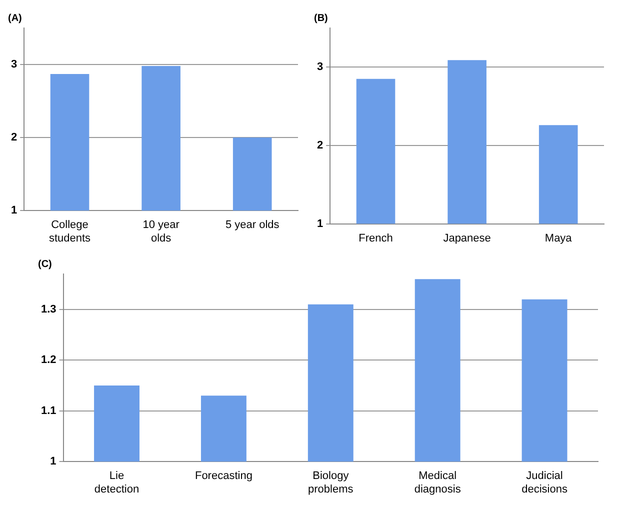  I want to click on y-tick-label: 1.3, so click(48, 310).